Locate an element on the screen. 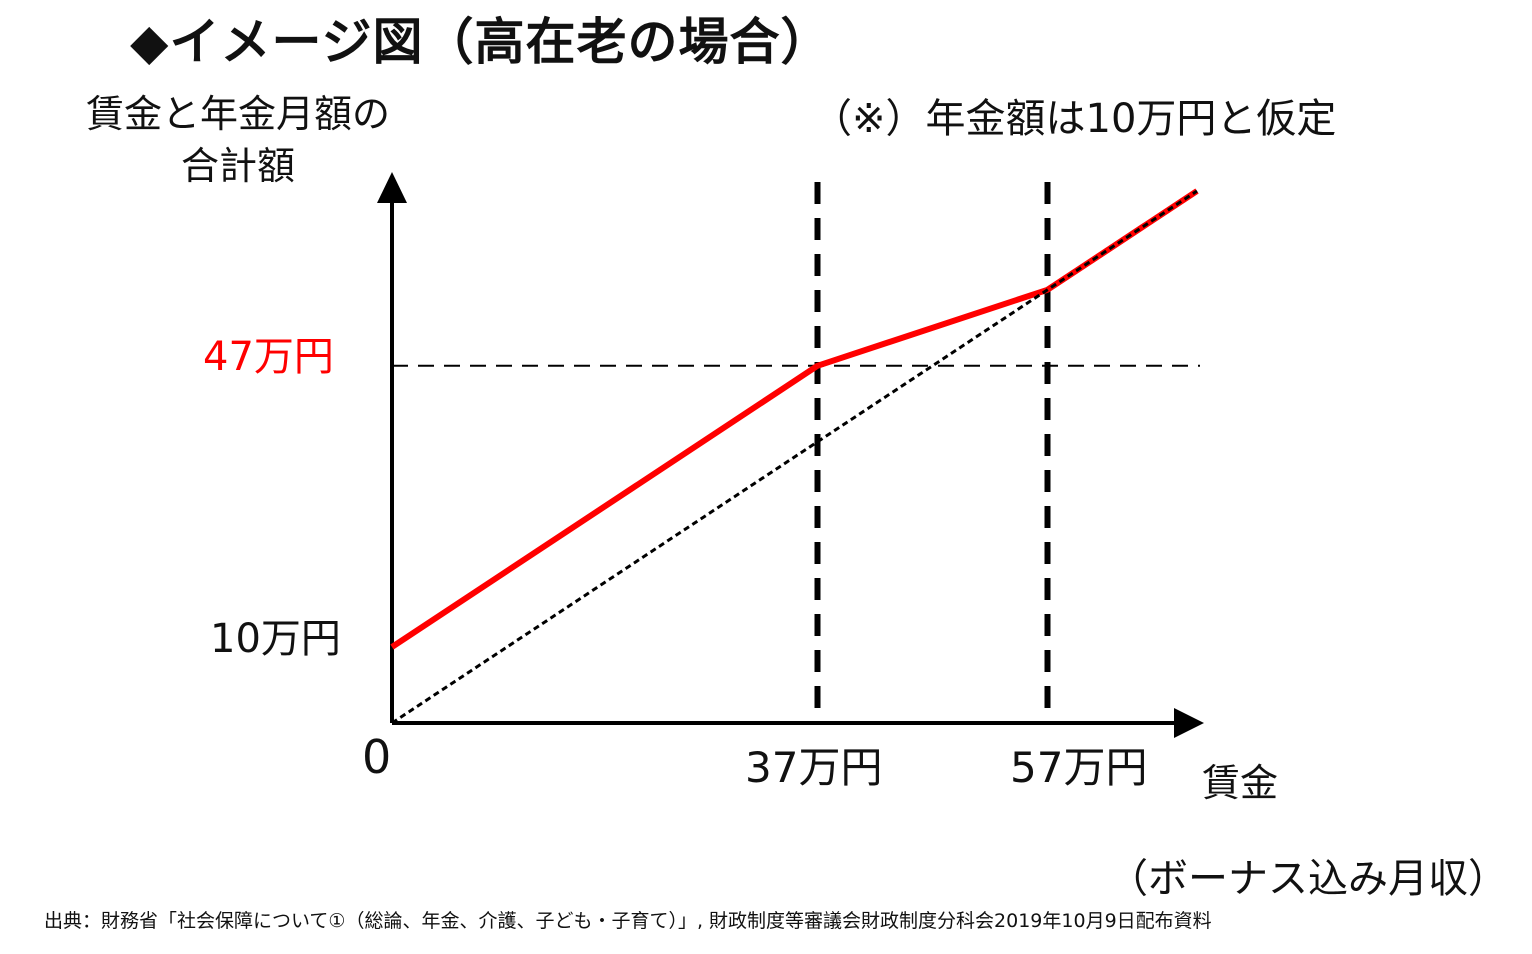 This screenshot has height=954, width=1532. y-axis-arrow is located at coordinates (392, 187).